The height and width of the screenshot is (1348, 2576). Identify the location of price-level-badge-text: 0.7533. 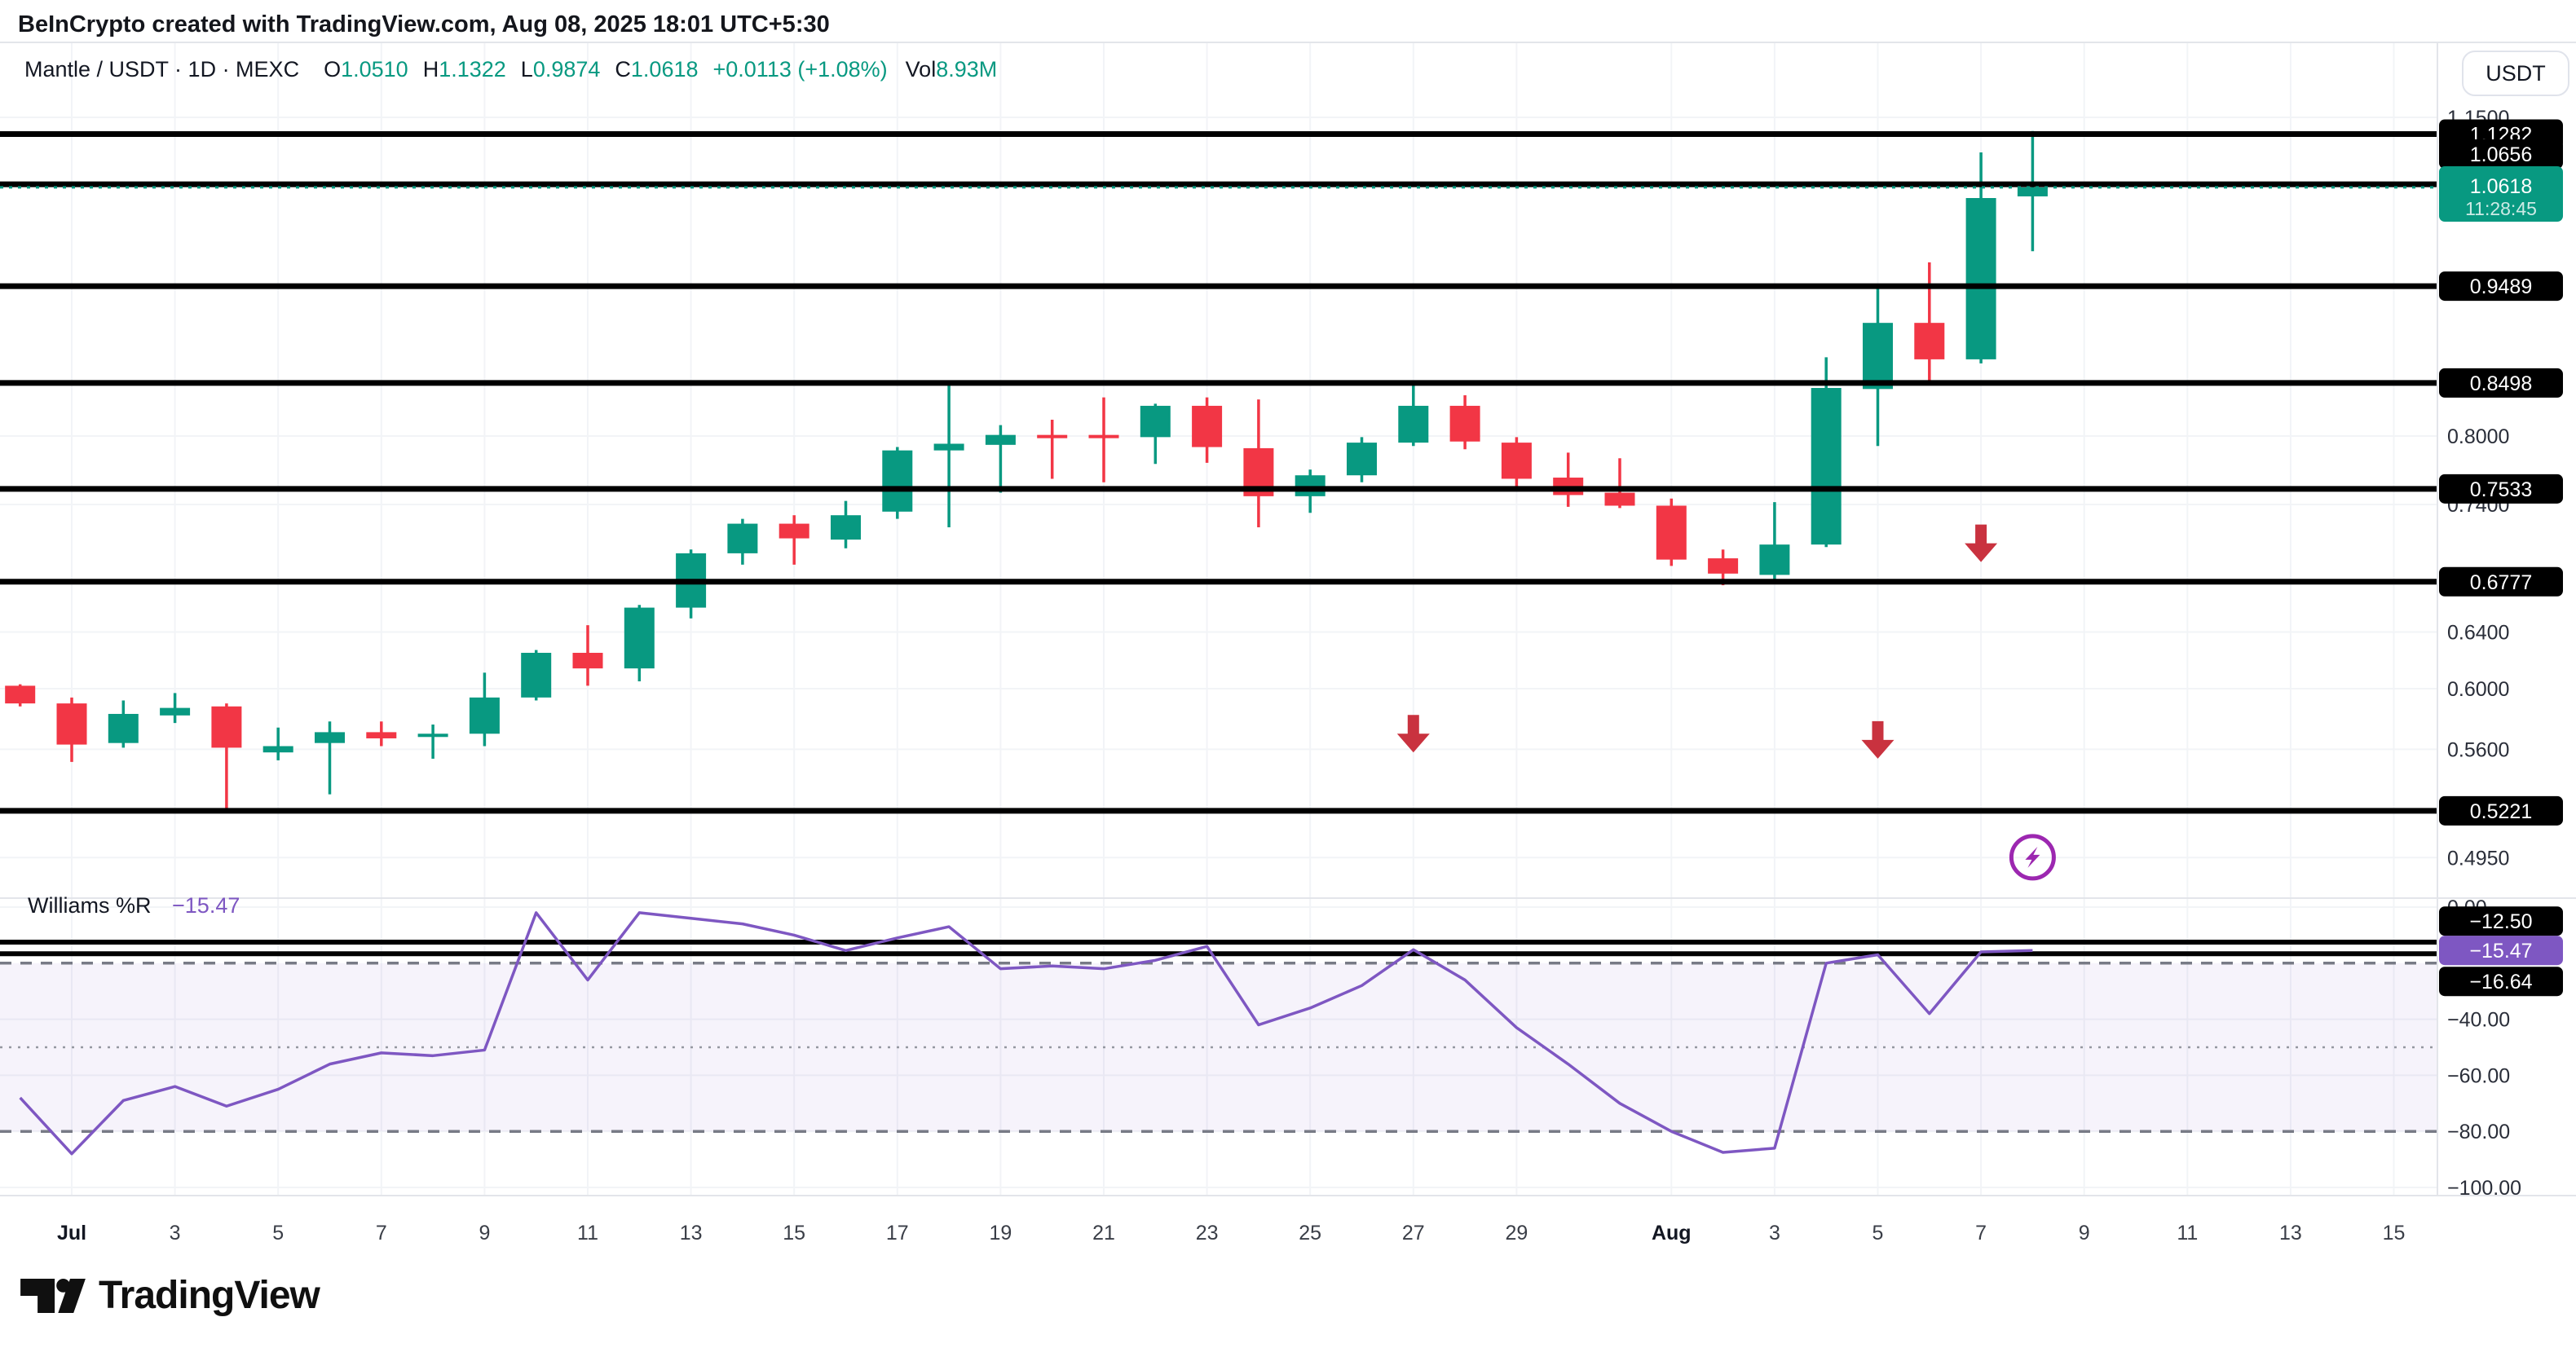
(2501, 489).